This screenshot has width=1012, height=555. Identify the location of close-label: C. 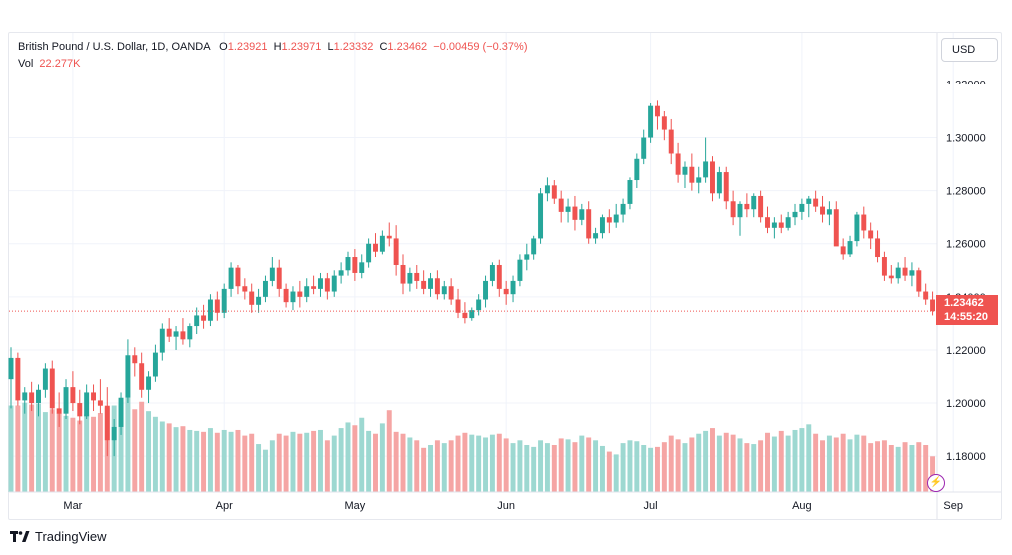
(383, 47).